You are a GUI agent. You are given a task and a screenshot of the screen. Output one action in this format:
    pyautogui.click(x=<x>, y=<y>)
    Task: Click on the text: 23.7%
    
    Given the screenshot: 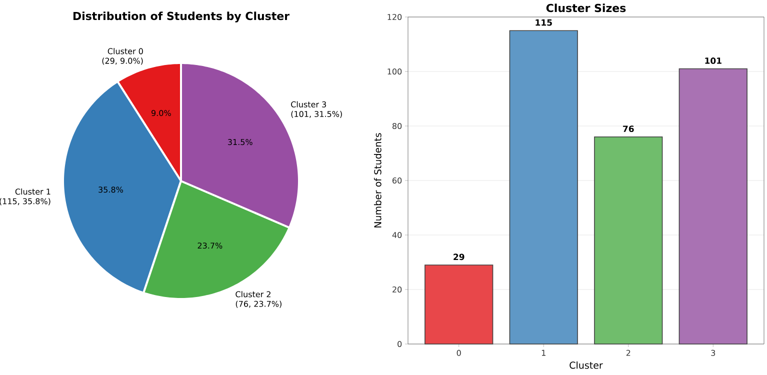 What is the action you would take?
    pyautogui.click(x=210, y=245)
    